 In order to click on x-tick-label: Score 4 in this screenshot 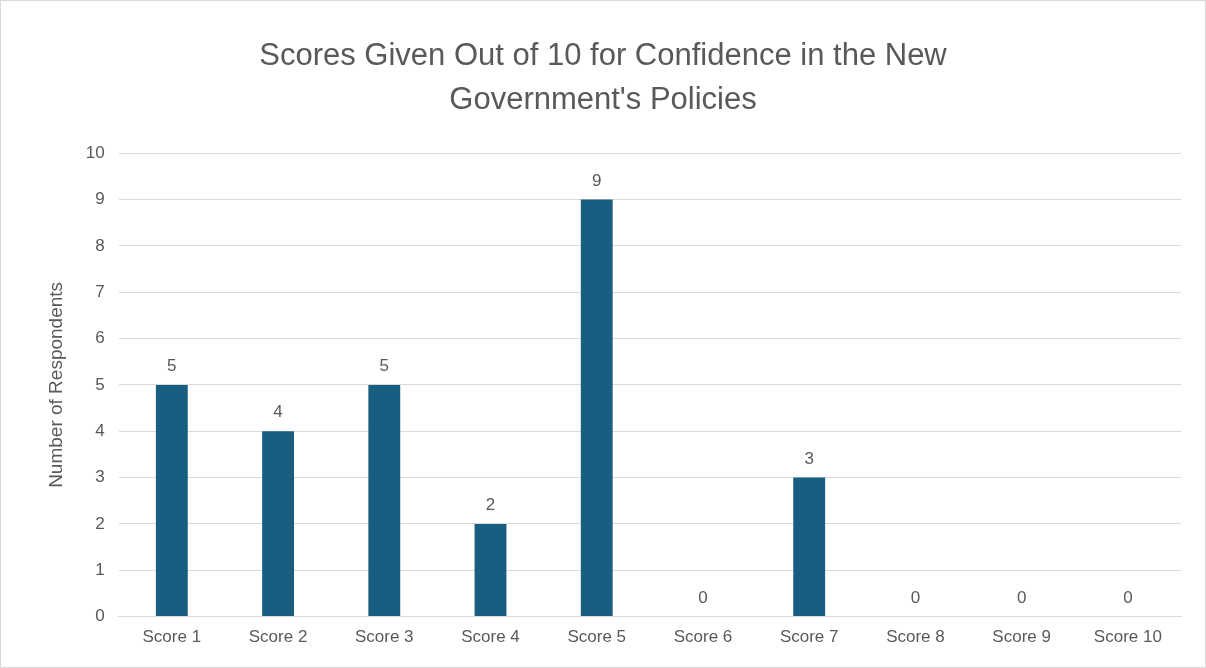, I will do `click(490, 637)`.